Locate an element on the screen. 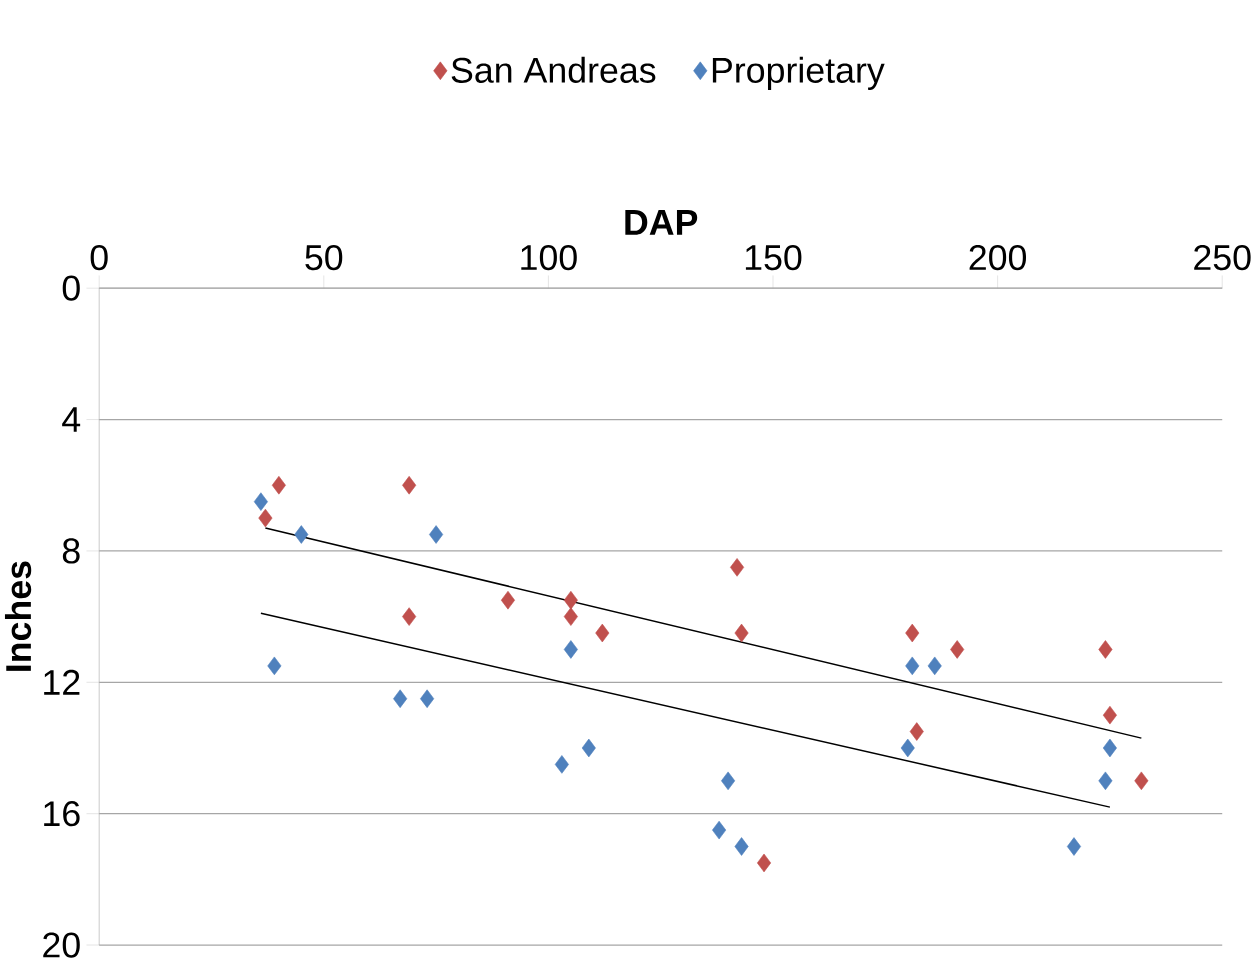 This screenshot has height=963, width=1257. x-axis-title: DAP is located at coordinates (661, 222).